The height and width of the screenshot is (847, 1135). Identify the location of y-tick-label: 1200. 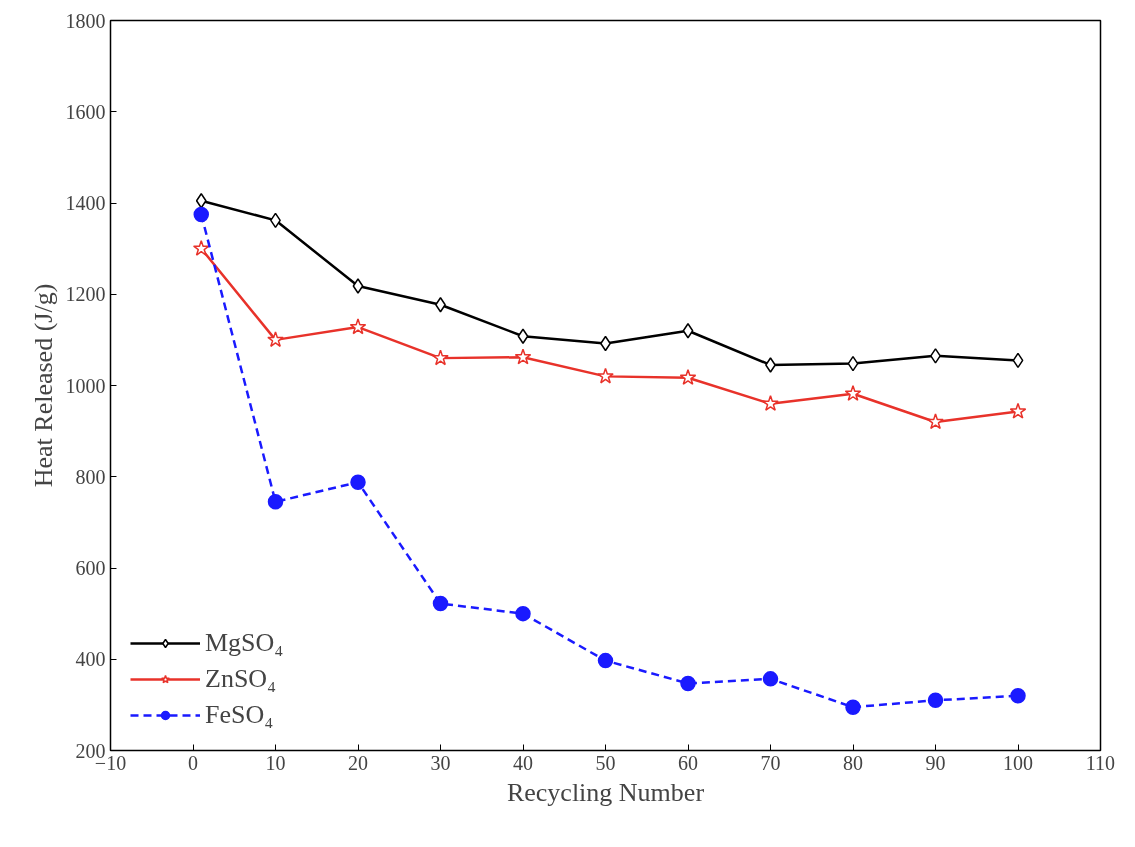
(85, 294).